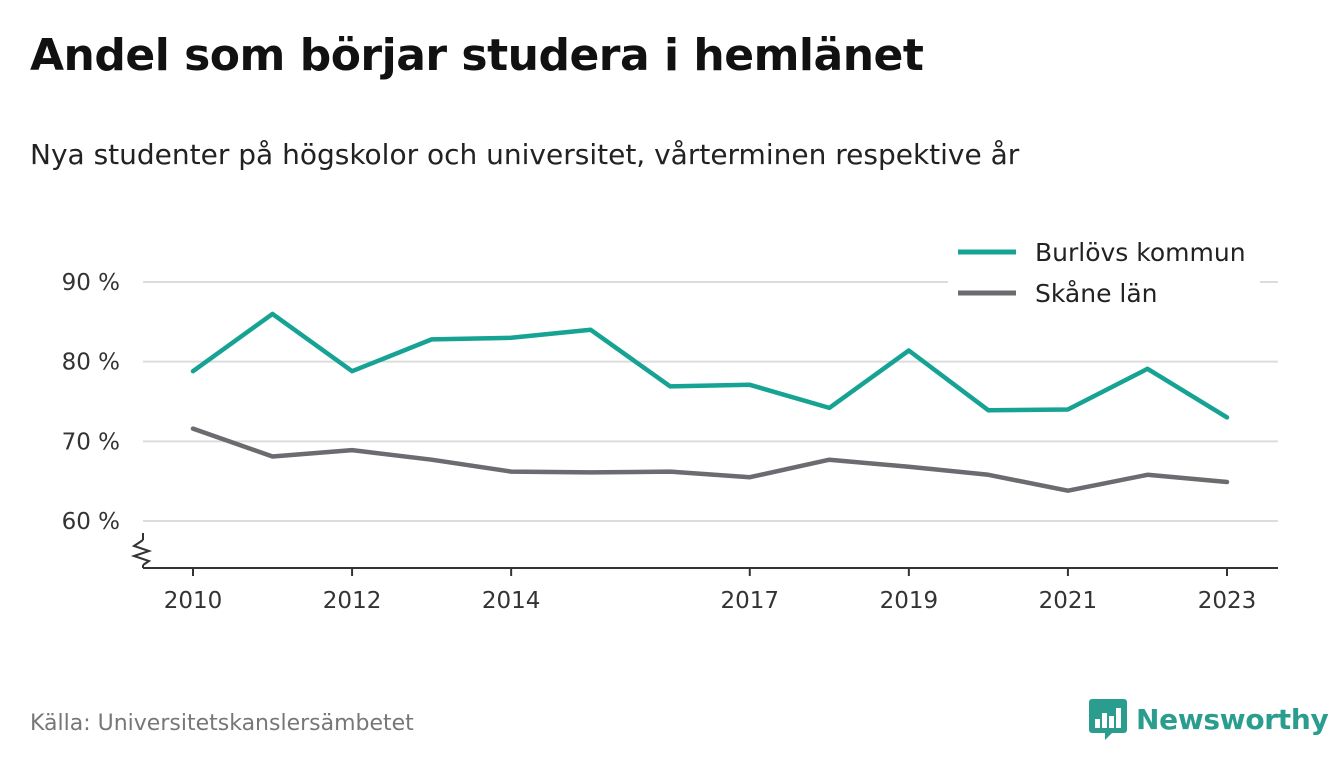 This screenshot has width=1340, height=771. I want to click on brand: Newsworthy, so click(1208, 719).